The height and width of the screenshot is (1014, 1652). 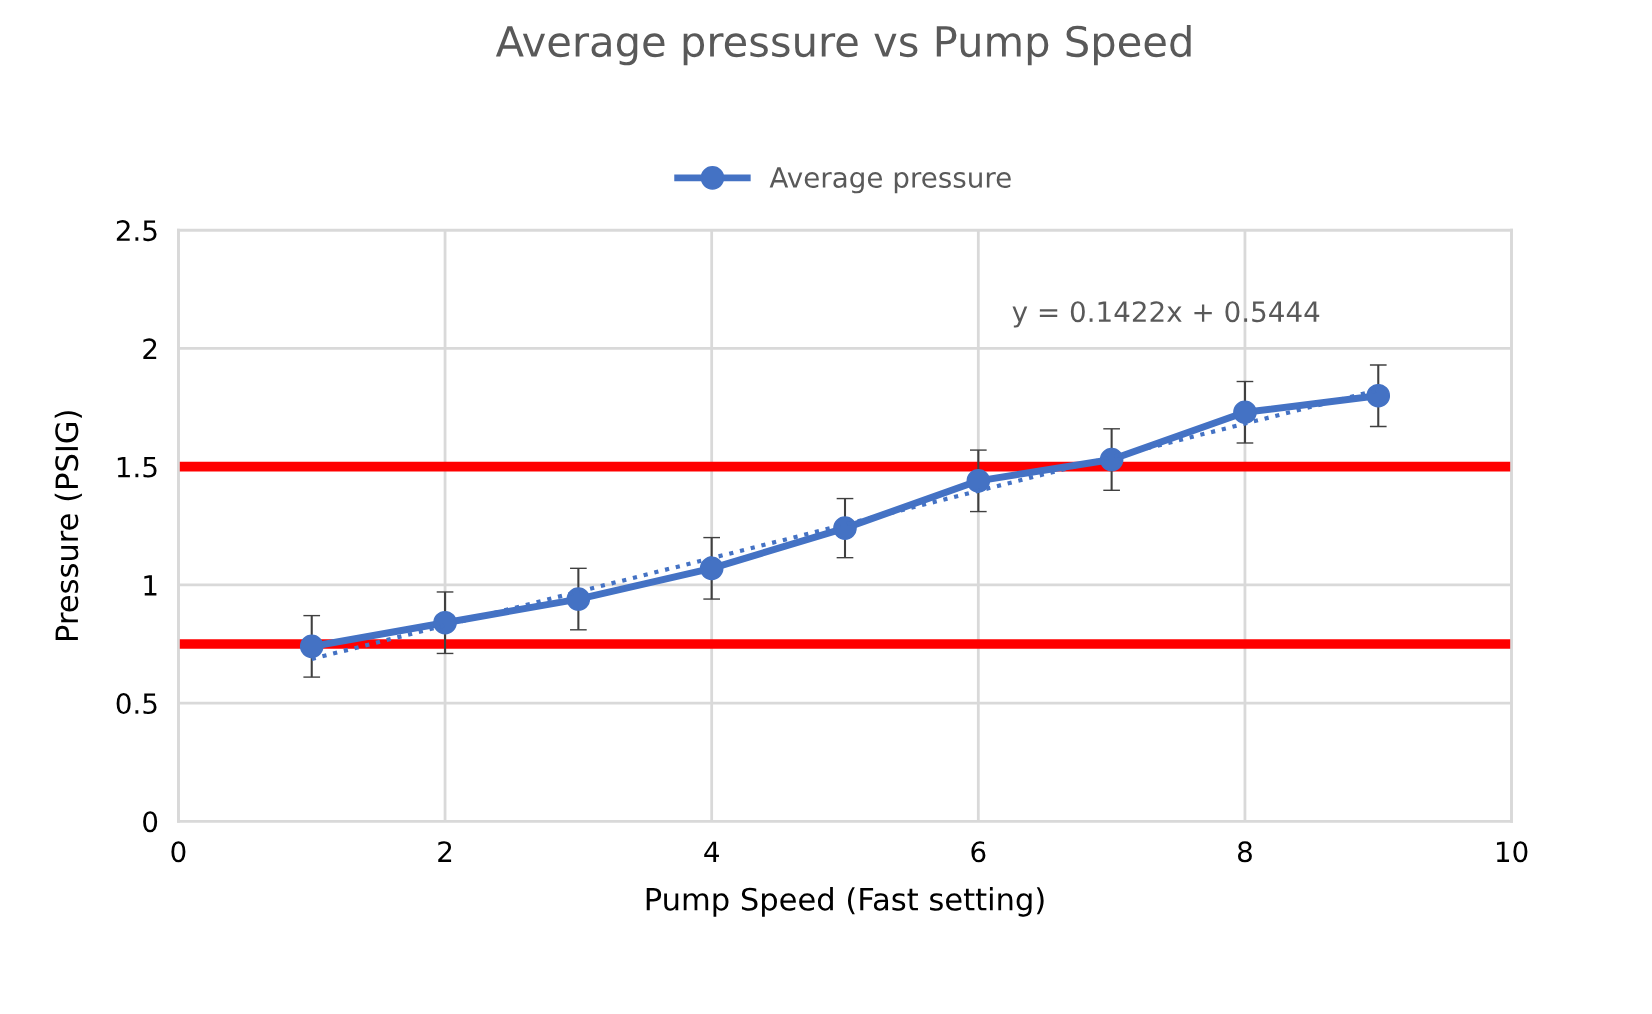 What do you see at coordinates (178, 852) in the screenshot?
I see `x-tick-label: 0` at bounding box center [178, 852].